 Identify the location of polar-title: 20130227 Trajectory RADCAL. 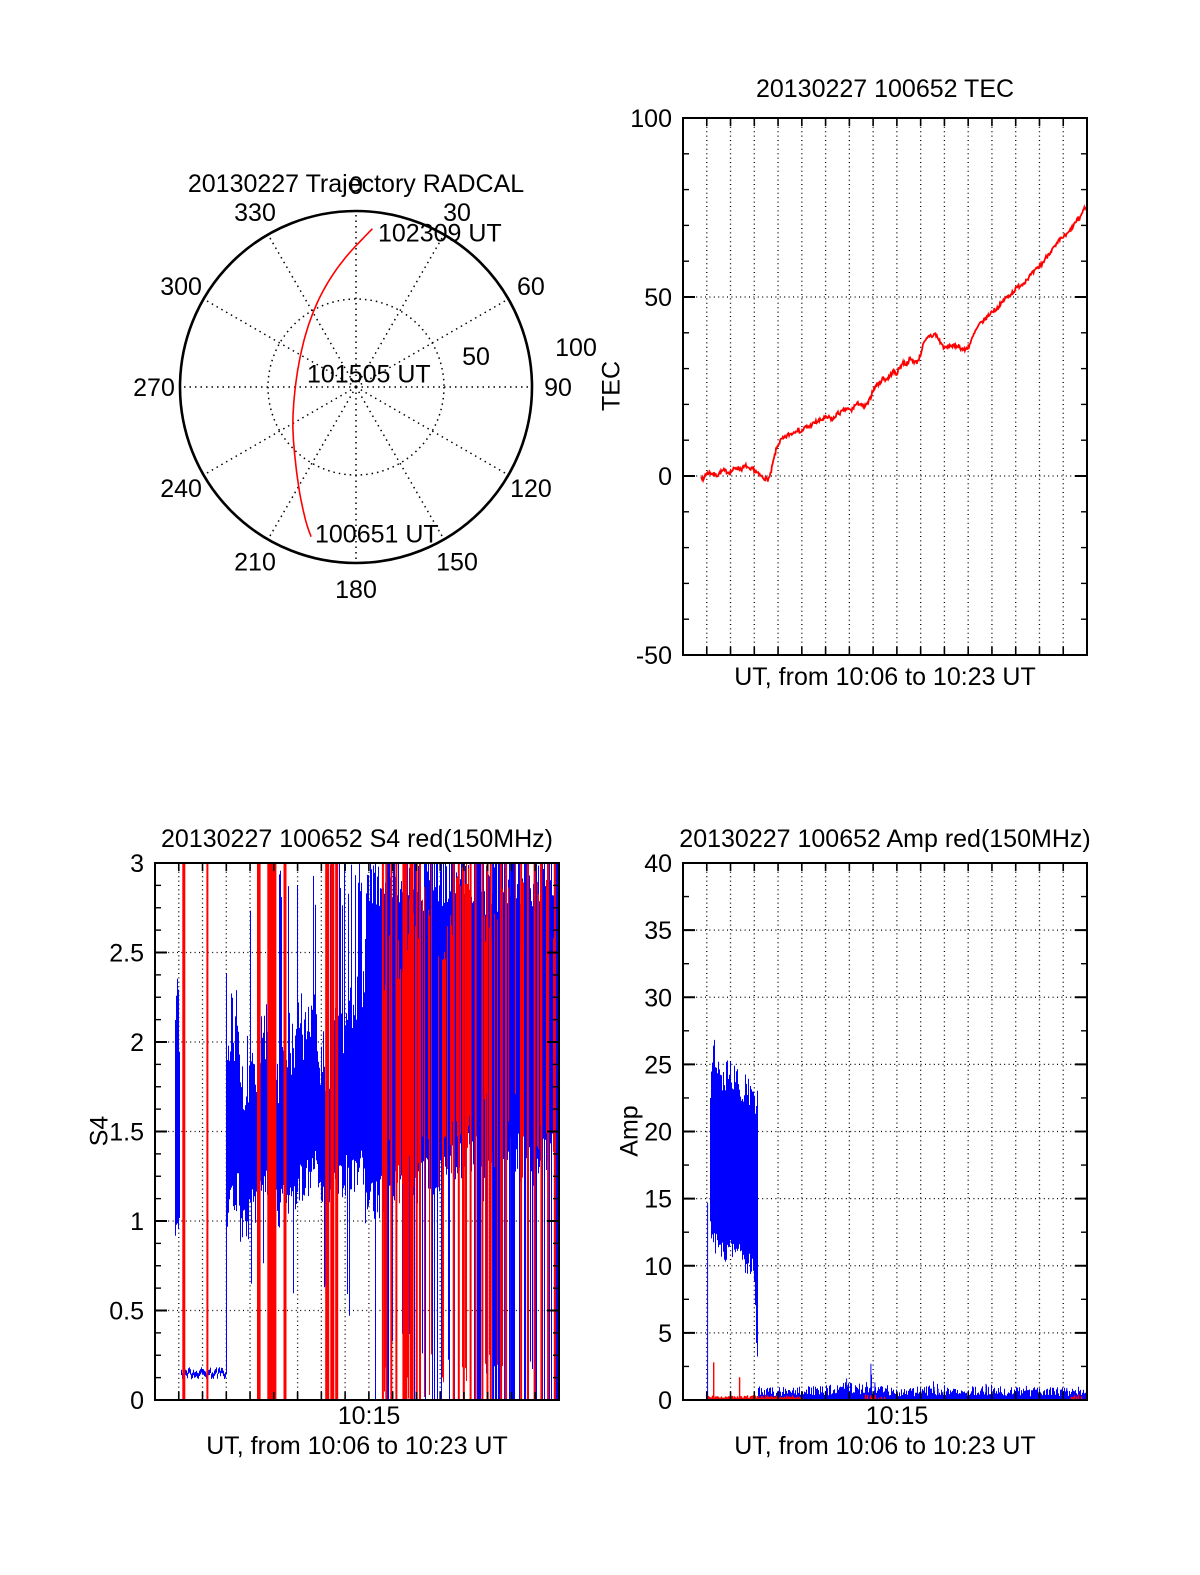
(356, 184).